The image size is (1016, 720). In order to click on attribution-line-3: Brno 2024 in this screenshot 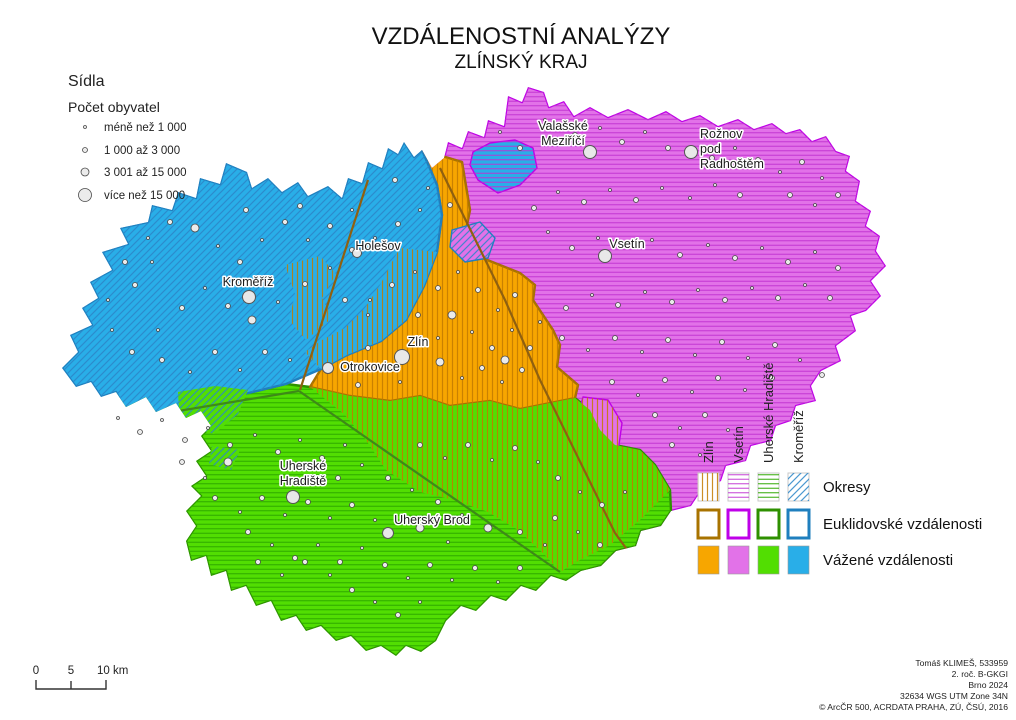, I will do `click(988, 685)`.